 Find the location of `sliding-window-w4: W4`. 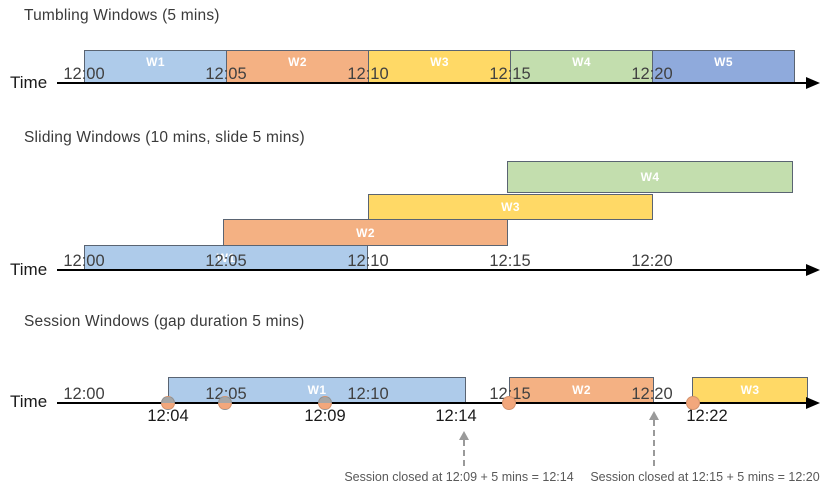

sliding-window-w4: W4 is located at coordinates (650, 177).